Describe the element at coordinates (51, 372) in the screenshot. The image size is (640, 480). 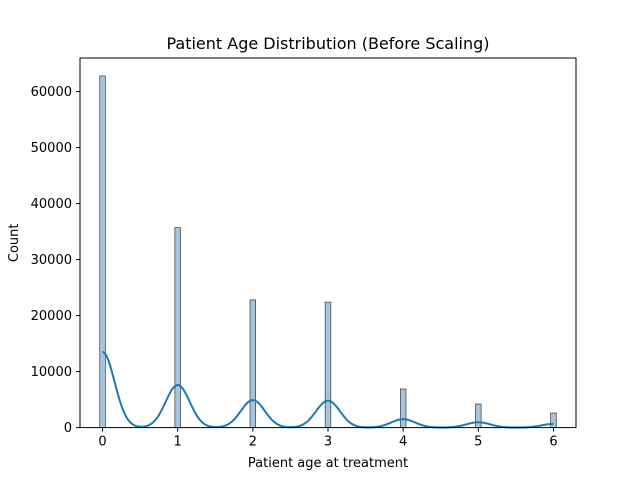
I see `y-tick-label: 10000` at that location.